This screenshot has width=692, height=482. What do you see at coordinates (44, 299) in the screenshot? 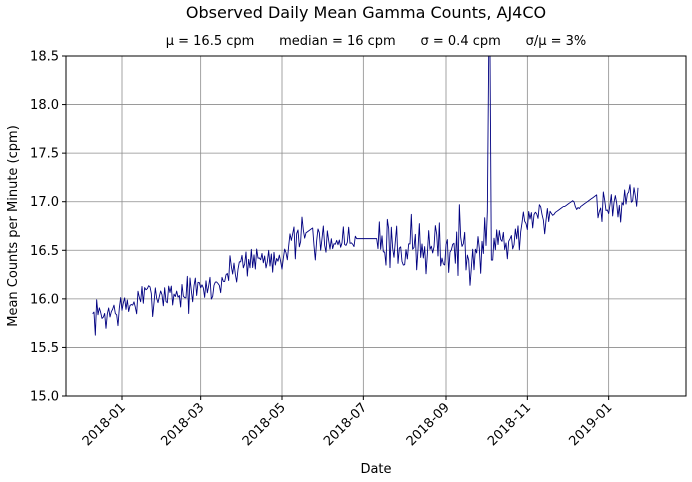
I see `y-tick-label: 16.0` at bounding box center [44, 299].